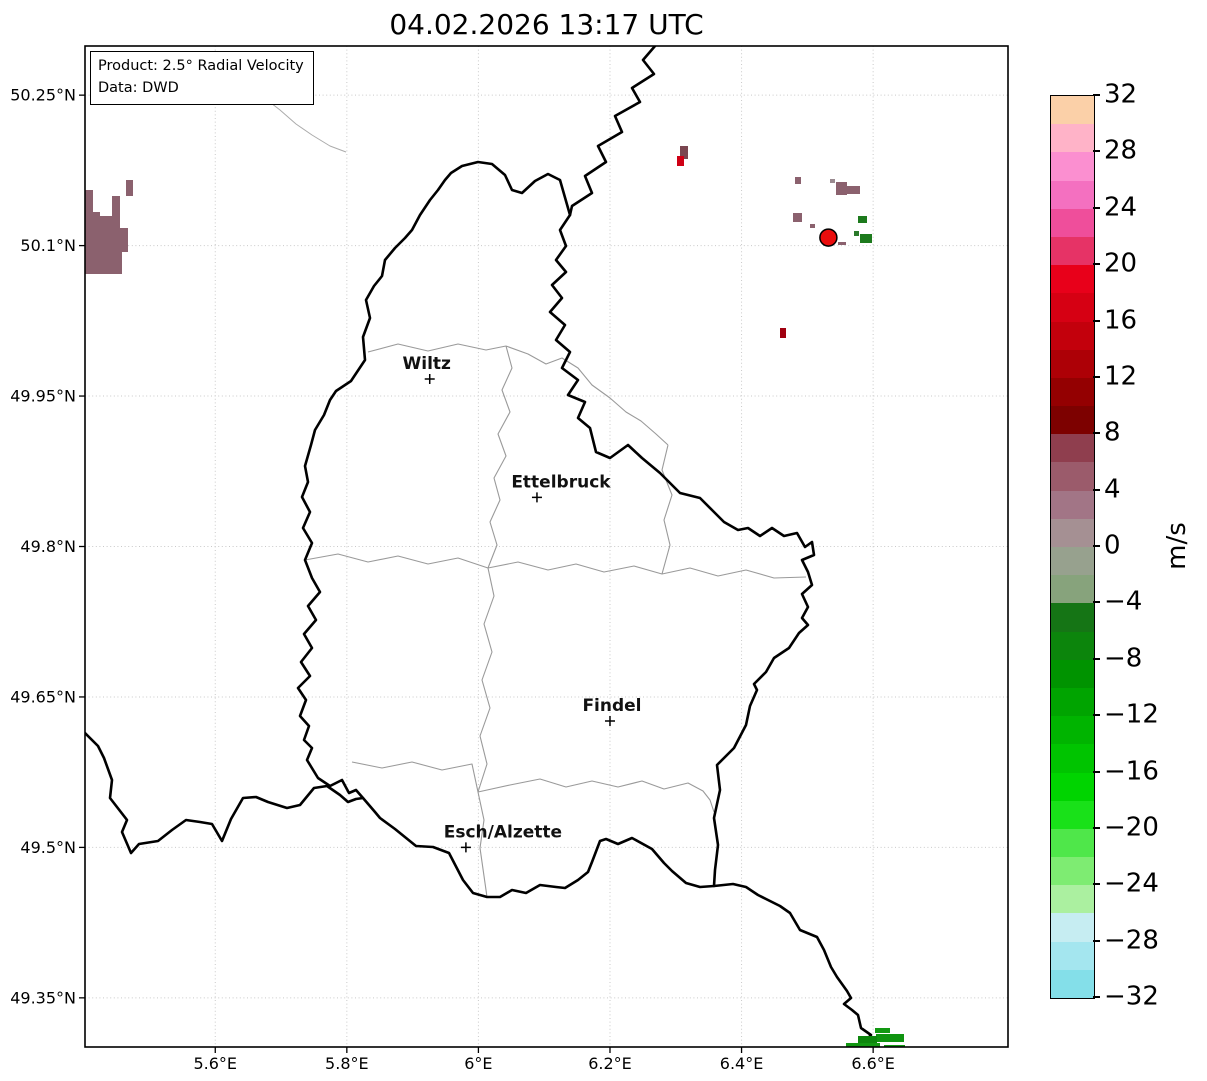  I want to click on city-label: Esch/Alzette, so click(503, 832).